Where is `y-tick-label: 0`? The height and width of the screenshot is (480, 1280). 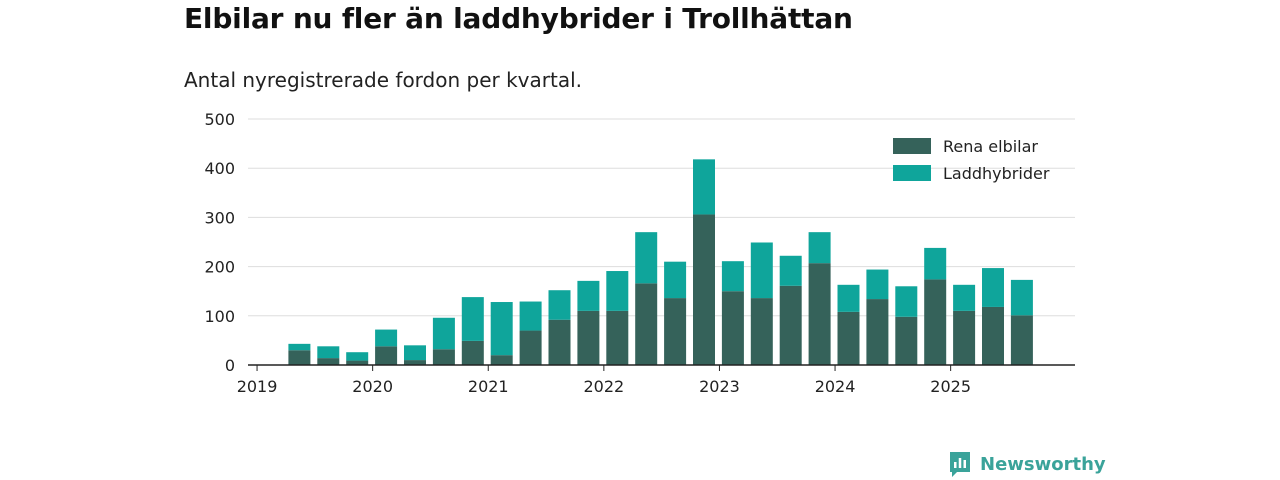 y-tick-label: 0 is located at coordinates (230, 365).